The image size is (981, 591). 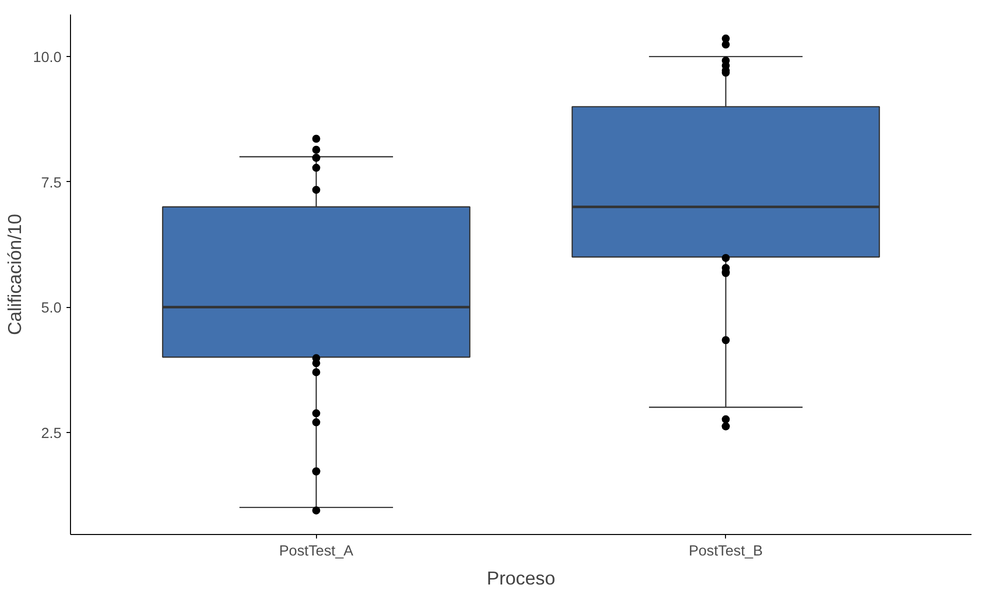 What do you see at coordinates (51, 308) in the screenshot?
I see `y-tick-label: 5.0` at bounding box center [51, 308].